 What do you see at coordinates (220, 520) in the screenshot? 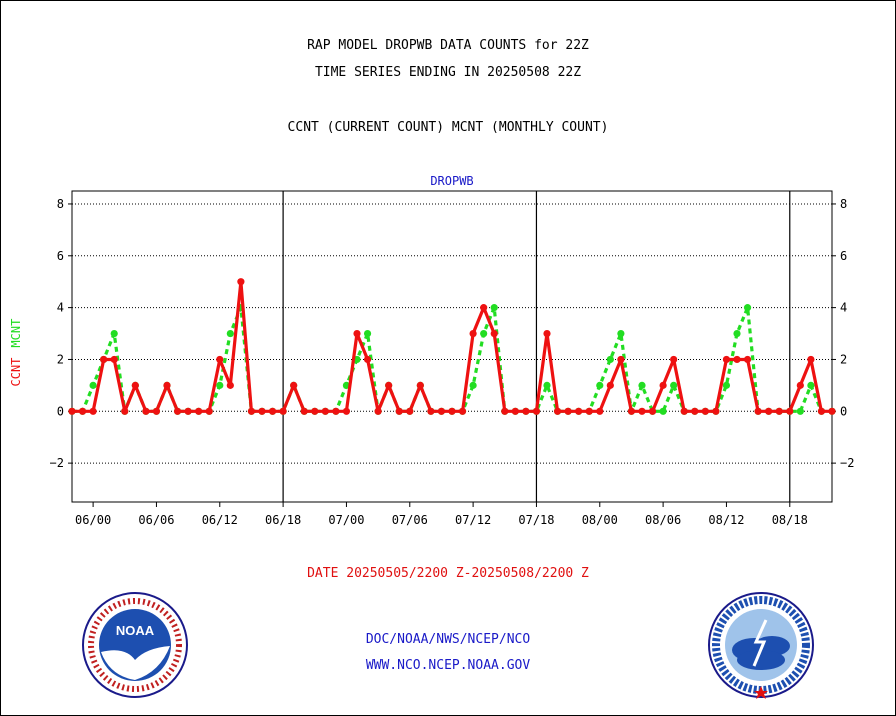
I see `x-tick-label: 06/12` at bounding box center [220, 520].